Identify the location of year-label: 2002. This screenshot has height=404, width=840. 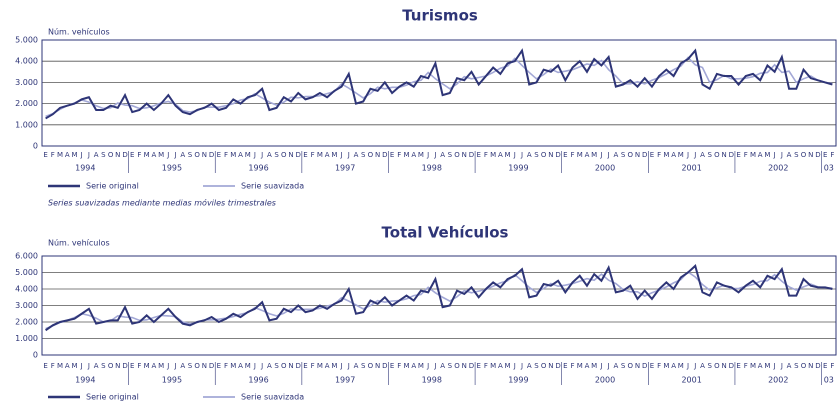
(778, 168).